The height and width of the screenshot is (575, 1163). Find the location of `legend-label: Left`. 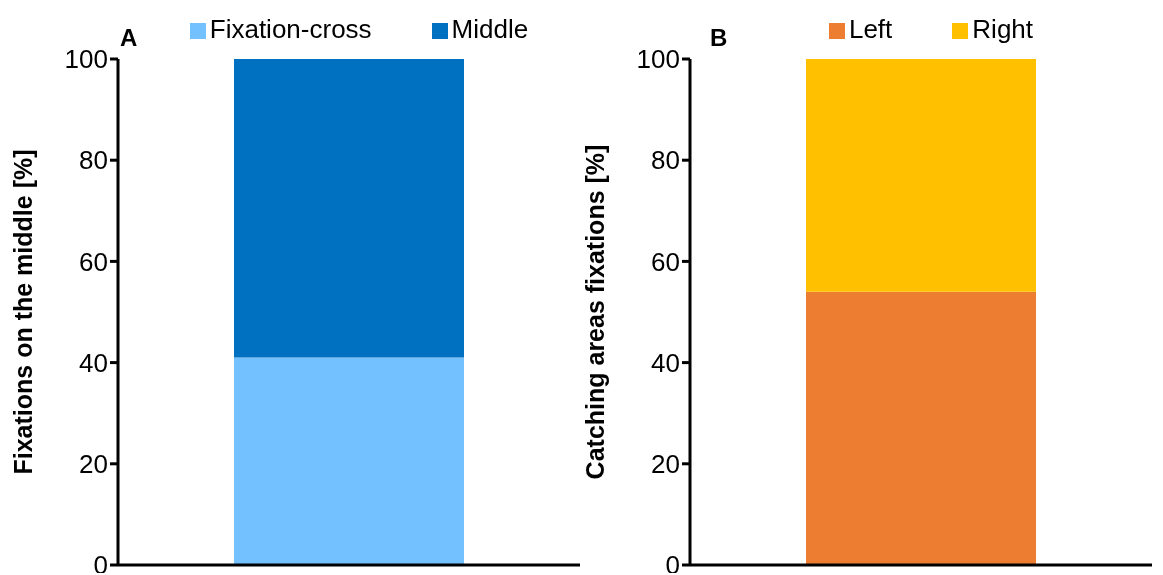

legend-label: Left is located at coordinates (870, 29).